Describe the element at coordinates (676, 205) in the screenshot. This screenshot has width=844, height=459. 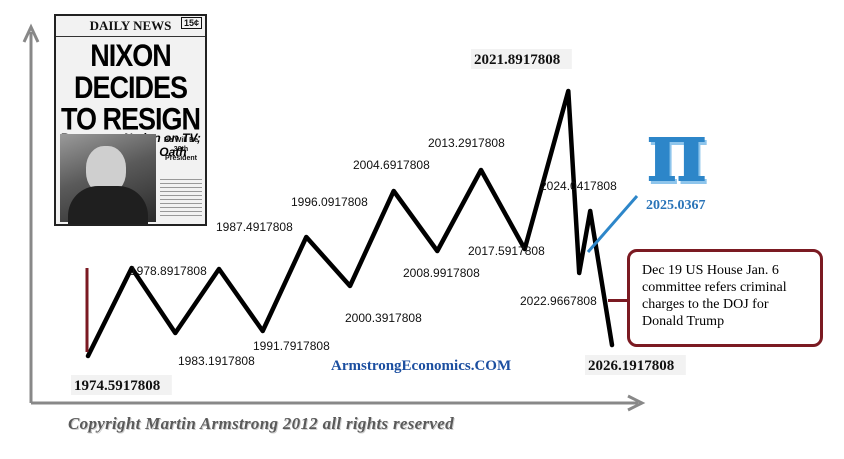
I see `pi-date-label: 2025.0367` at that location.